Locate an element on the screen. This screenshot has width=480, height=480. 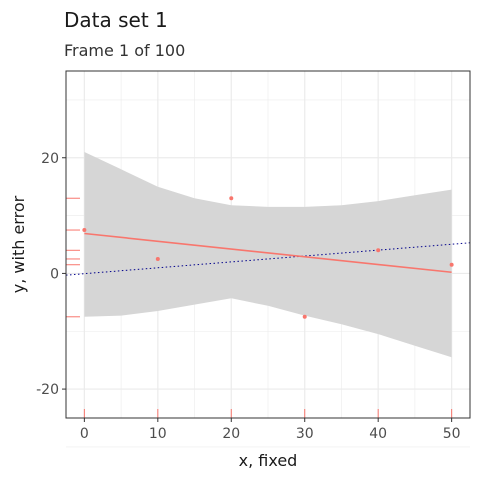
chart-subtitle: Frame 1 of 100 is located at coordinates (125, 50).